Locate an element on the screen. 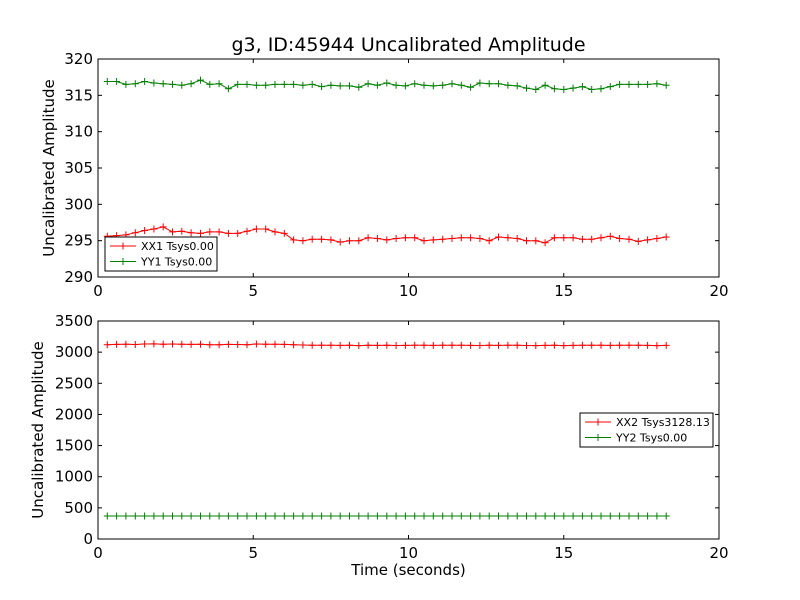 The width and height of the screenshot is (800, 600). y-tick-label: 2000 is located at coordinates (74, 414).